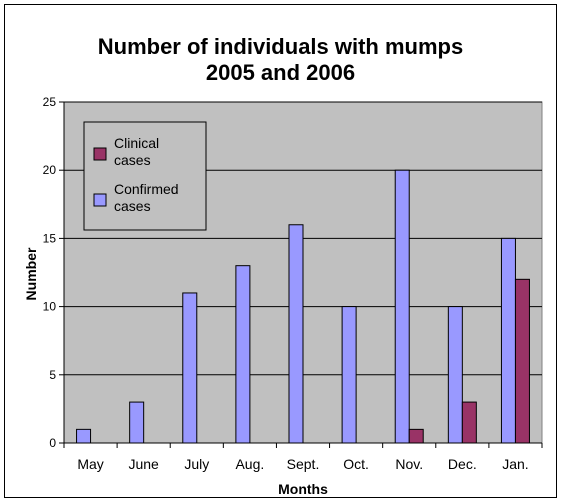 The height and width of the screenshot is (504, 561). I want to click on x-tick-label: Nov., so click(409, 464).